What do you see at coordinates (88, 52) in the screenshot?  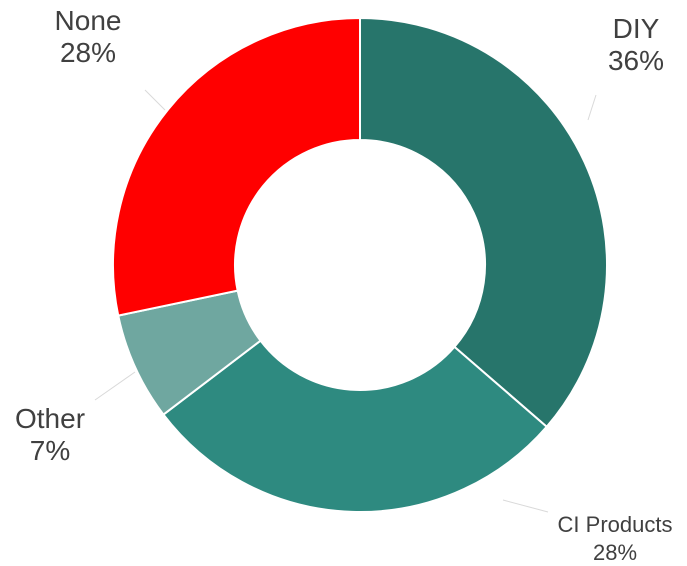 I see `slice-percent-none: 28%` at bounding box center [88, 52].